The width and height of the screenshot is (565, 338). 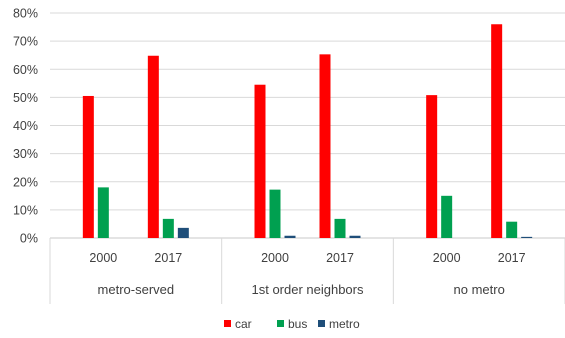 I want to click on legend-swatch-bus, so click(x=280, y=323).